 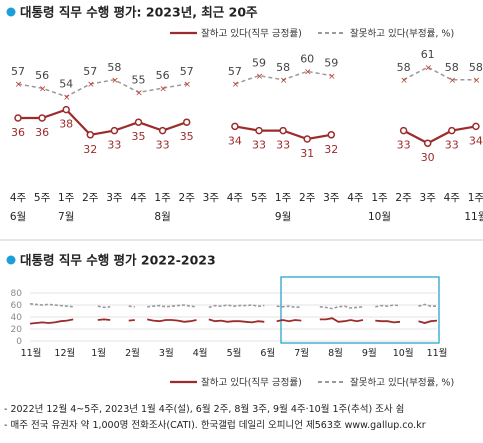 What do you see at coordinates (162, 217) in the screenshot?
I see `month-tick-label: 8월` at bounding box center [162, 217].